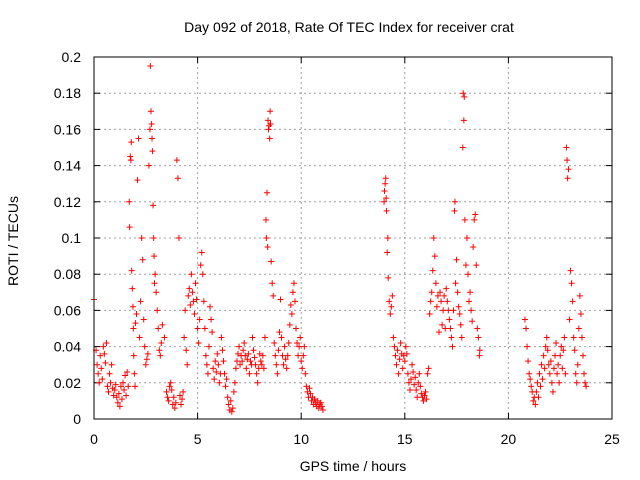 This screenshot has height=480, width=640. What do you see at coordinates (67, 166) in the screenshot?
I see `y-tick-label: 0.14` at bounding box center [67, 166].